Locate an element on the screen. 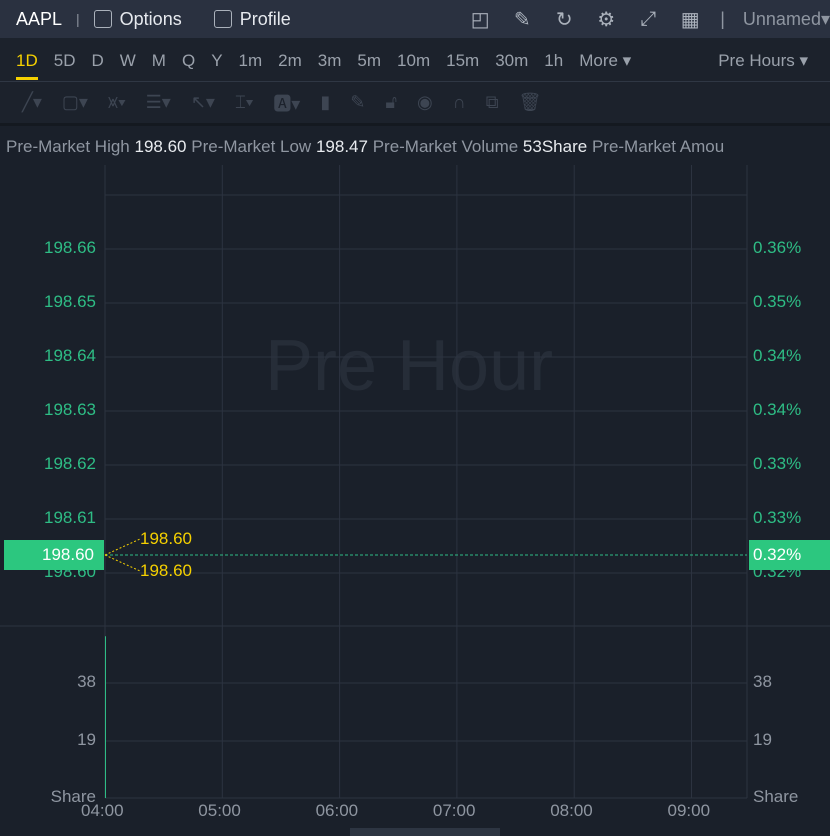 This screenshot has height=836, width=830. low-label: Pre-Market Low is located at coordinates (251, 146).